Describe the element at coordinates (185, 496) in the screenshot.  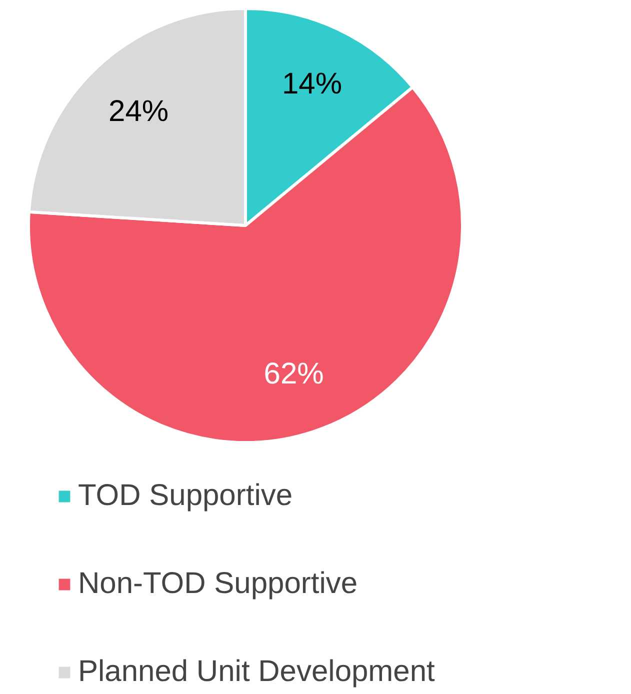
I see `legend-label: TOD Supportive` at that location.